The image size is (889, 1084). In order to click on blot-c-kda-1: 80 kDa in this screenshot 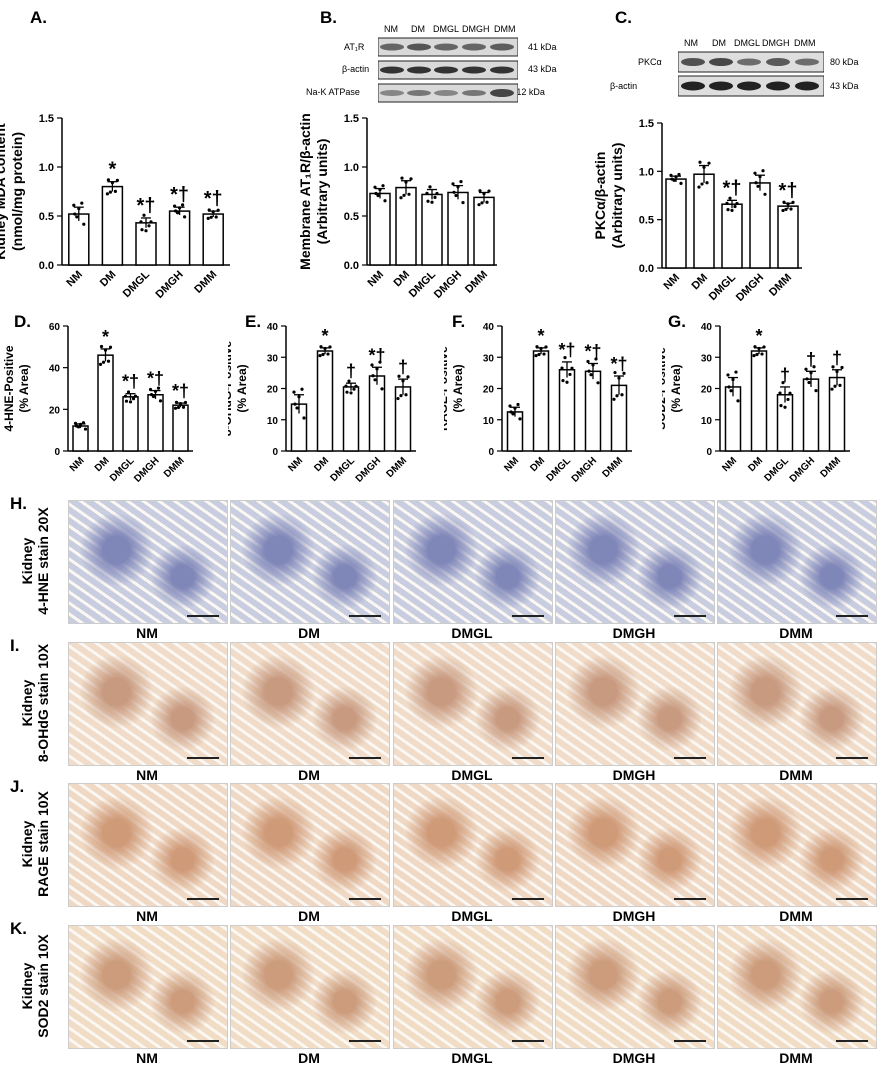, I will do `click(844, 62)`.